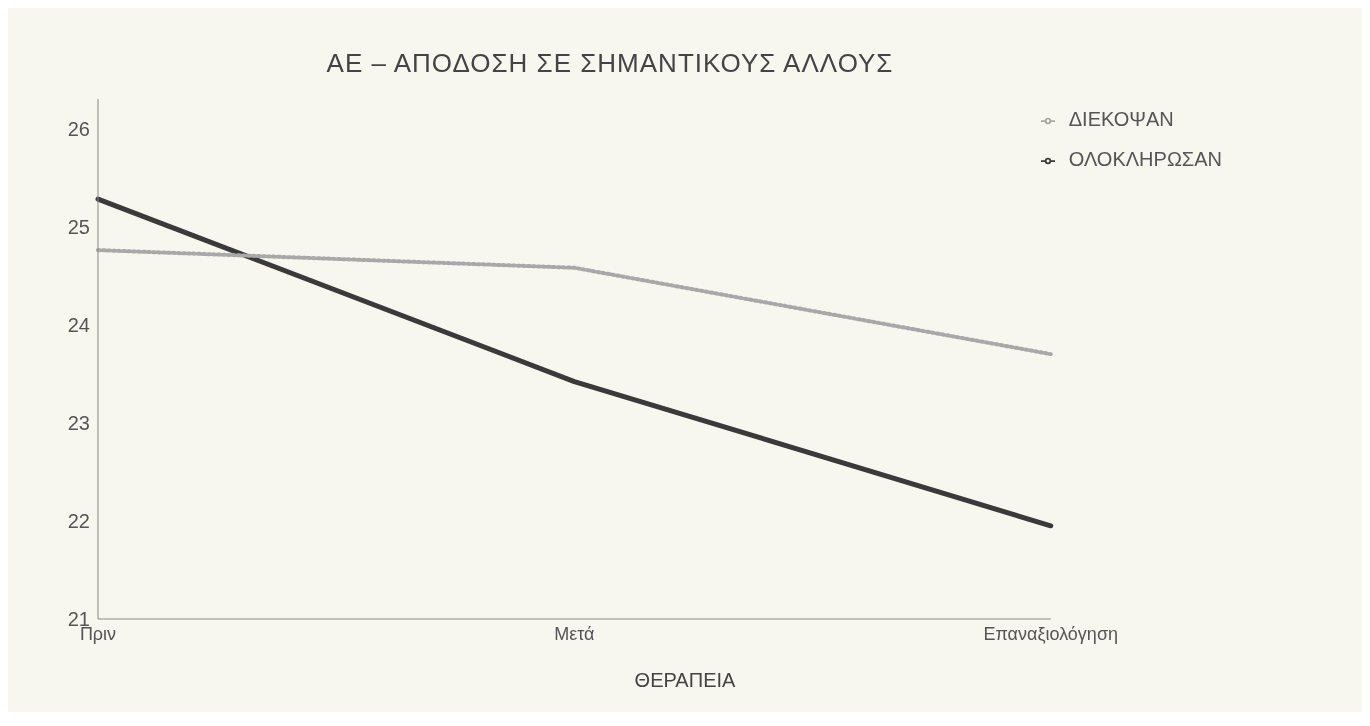 The height and width of the screenshot is (726, 1370). What do you see at coordinates (78, 128) in the screenshot?
I see `y-tick-label: 26` at bounding box center [78, 128].